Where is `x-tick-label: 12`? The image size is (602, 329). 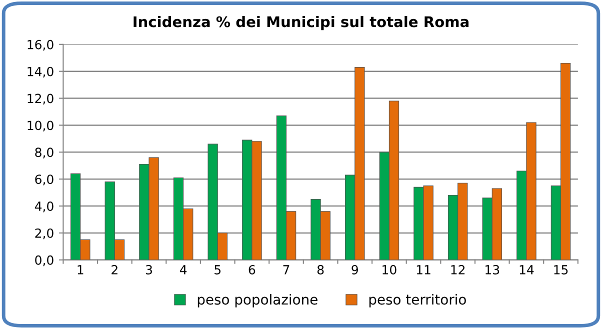 x-tick-label: 12 is located at coordinates (458, 269).